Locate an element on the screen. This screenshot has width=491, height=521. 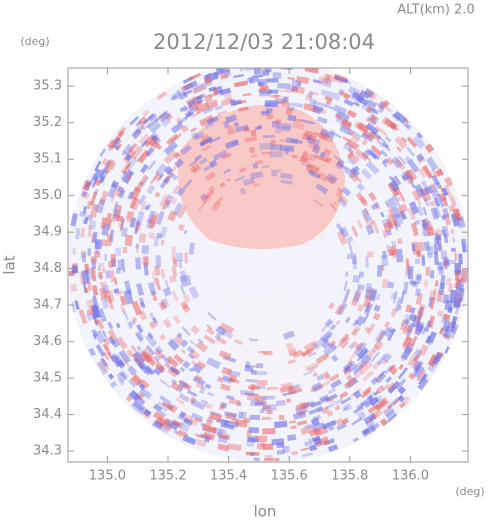
x-tick-label: 135.8 is located at coordinates (349, 476).